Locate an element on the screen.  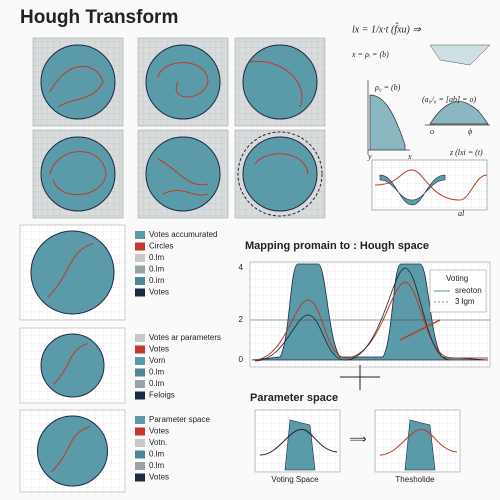
axis-letter: al is located at coordinates (461, 213).